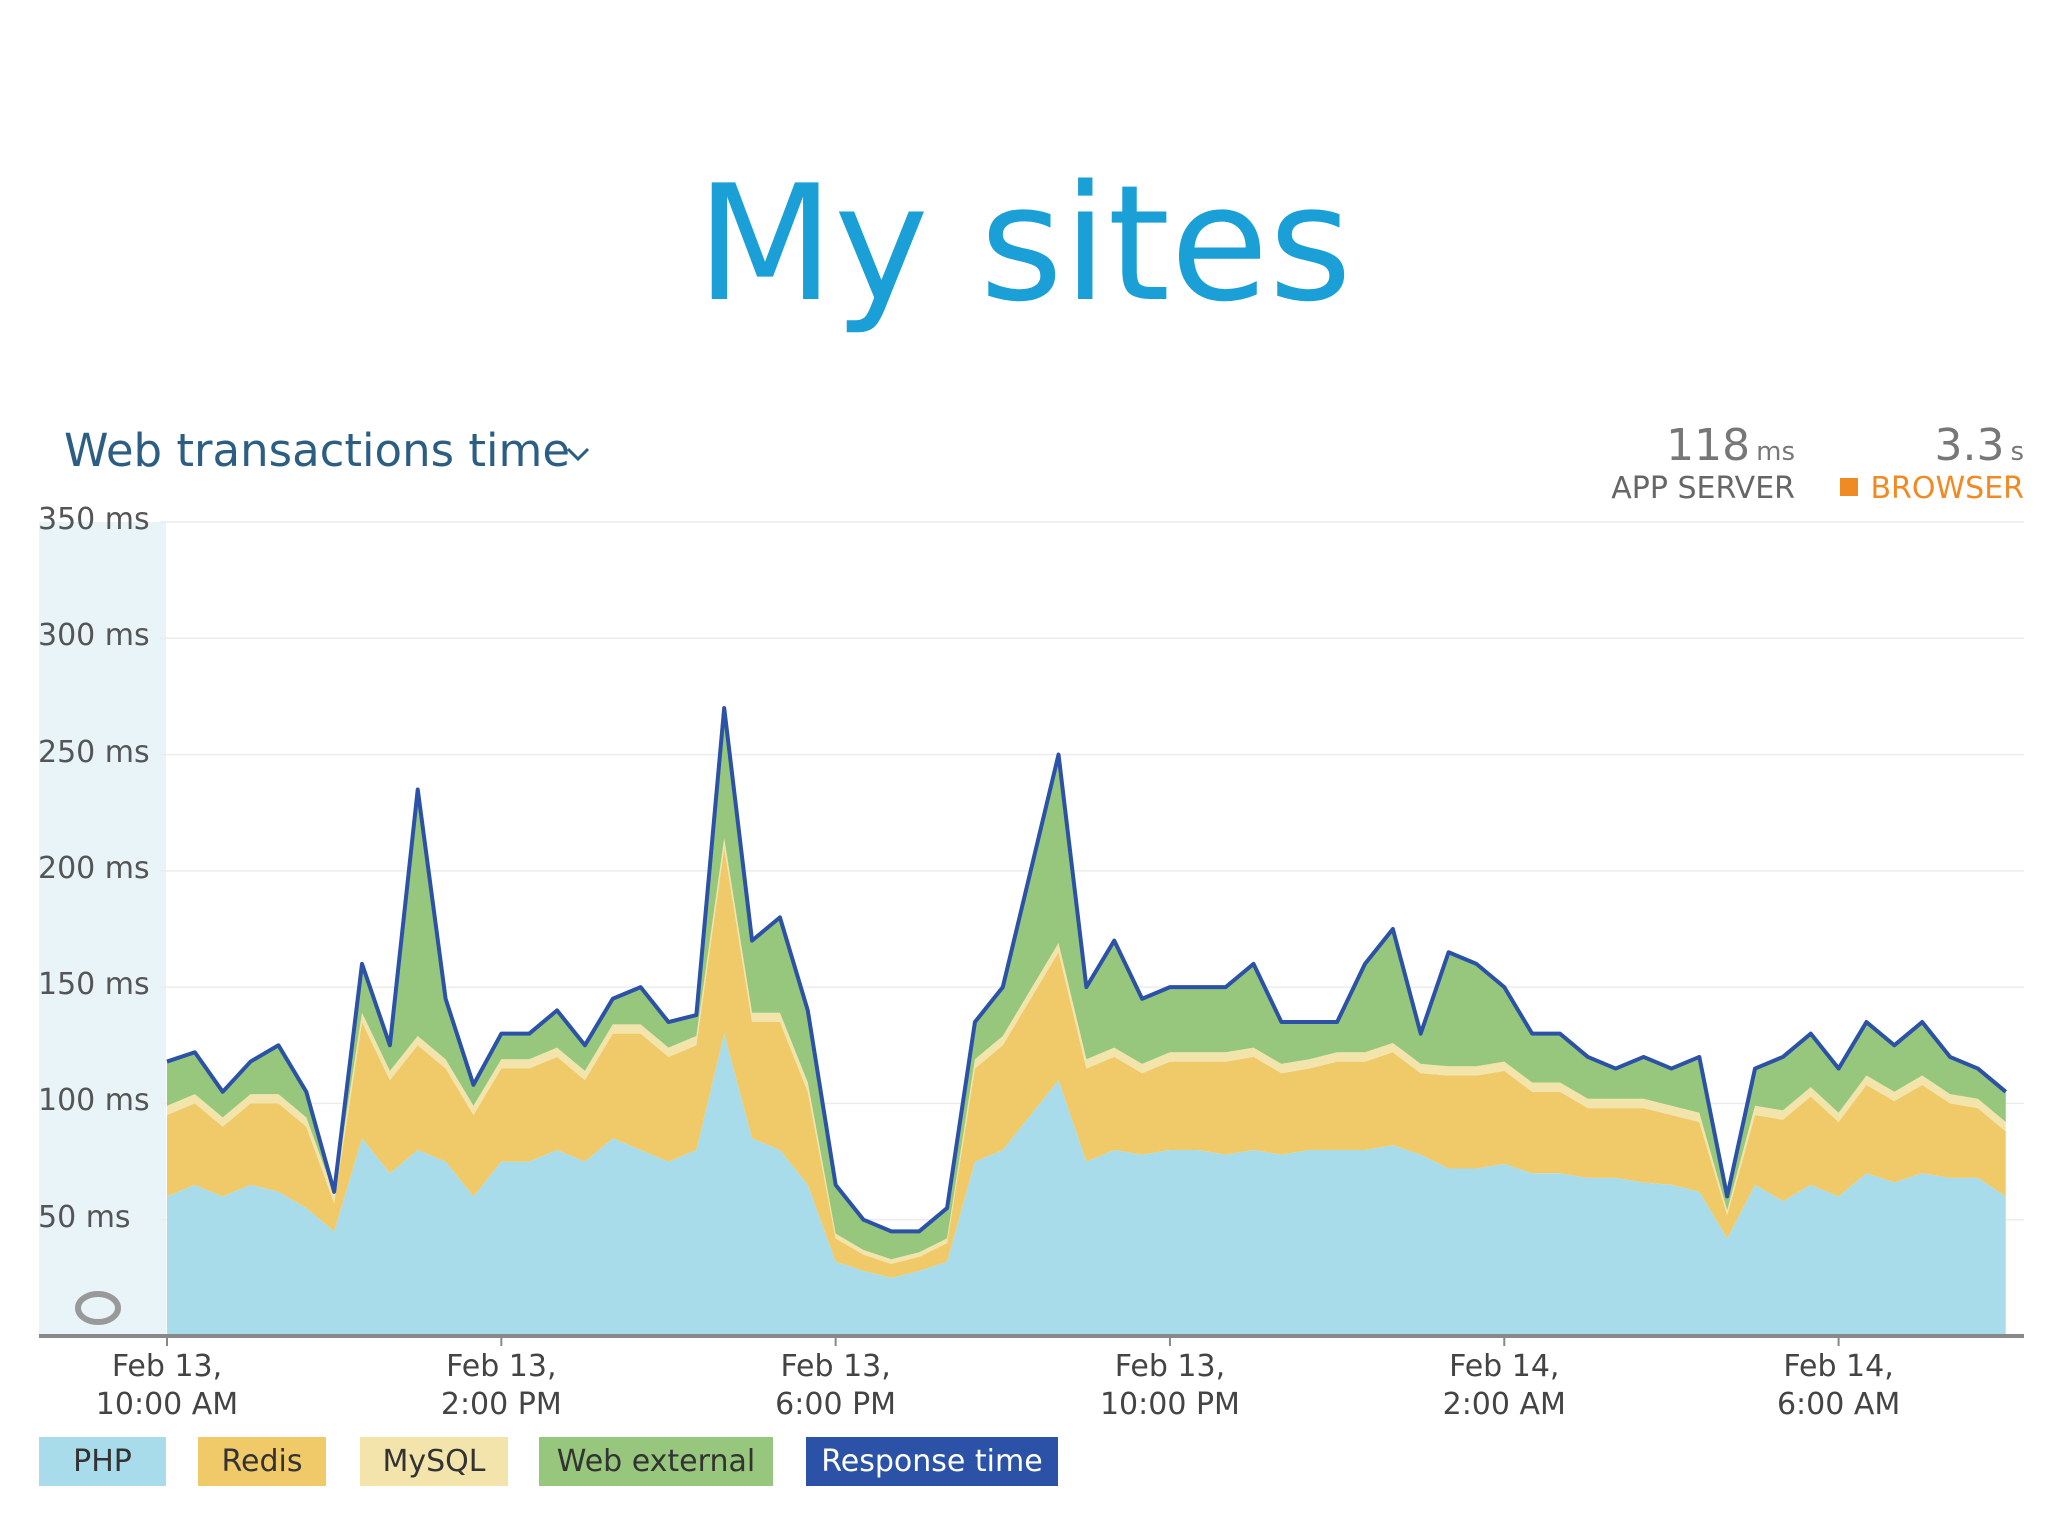 The image size is (2048, 1536). Describe the element at coordinates (578, 454) in the screenshot. I see `dropdown-chevron` at that location.